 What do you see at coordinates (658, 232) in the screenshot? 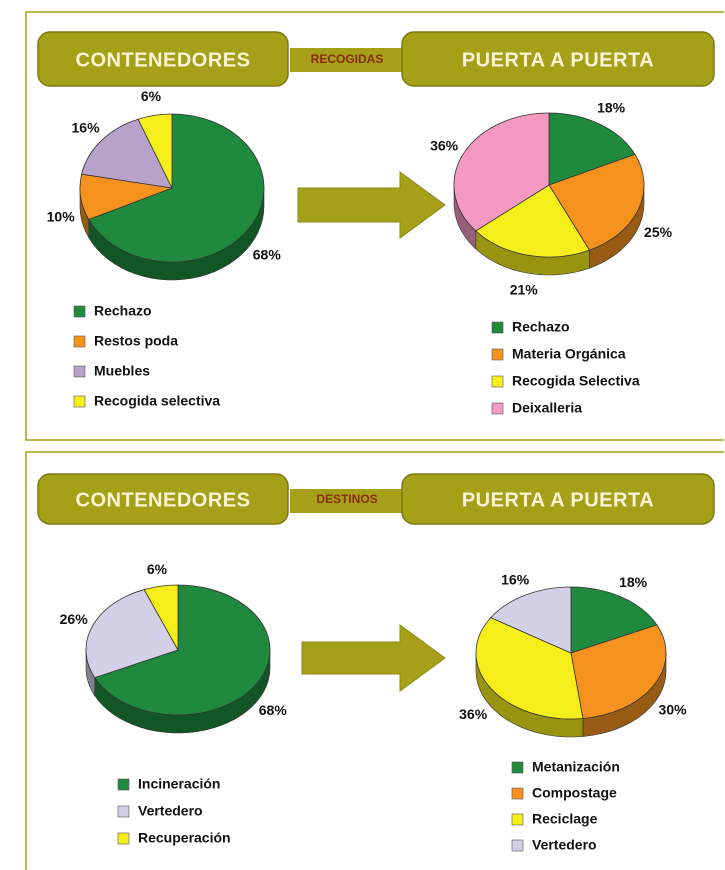
I see `value-label: 25%` at bounding box center [658, 232].